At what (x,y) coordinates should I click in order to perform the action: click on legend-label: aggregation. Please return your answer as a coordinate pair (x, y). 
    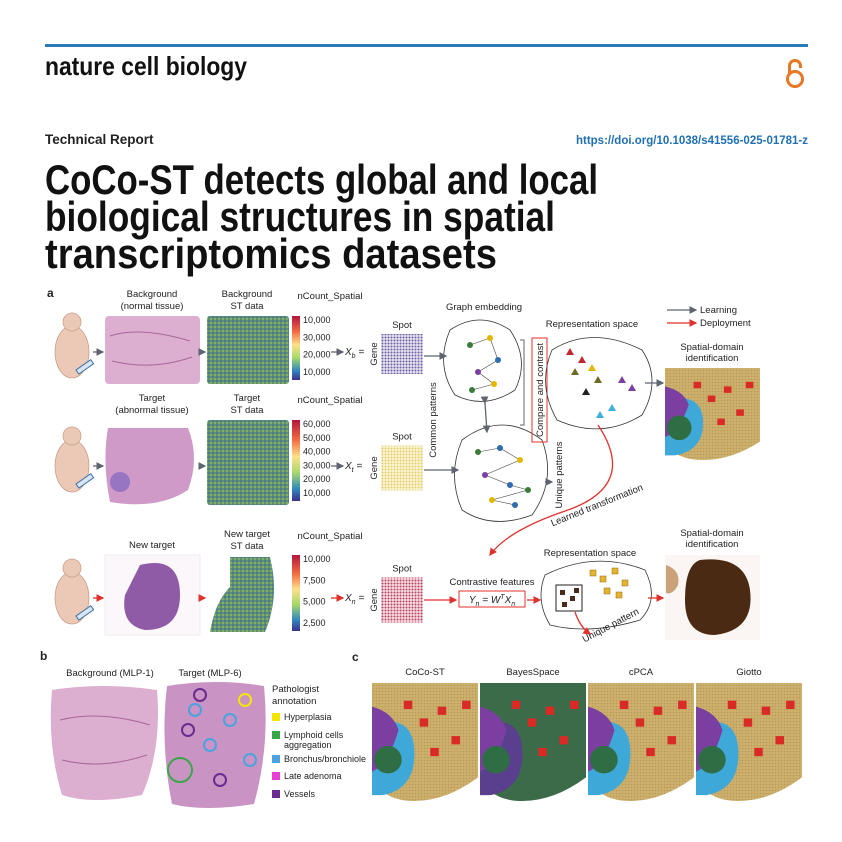
    Looking at the image, I should click on (308, 745).